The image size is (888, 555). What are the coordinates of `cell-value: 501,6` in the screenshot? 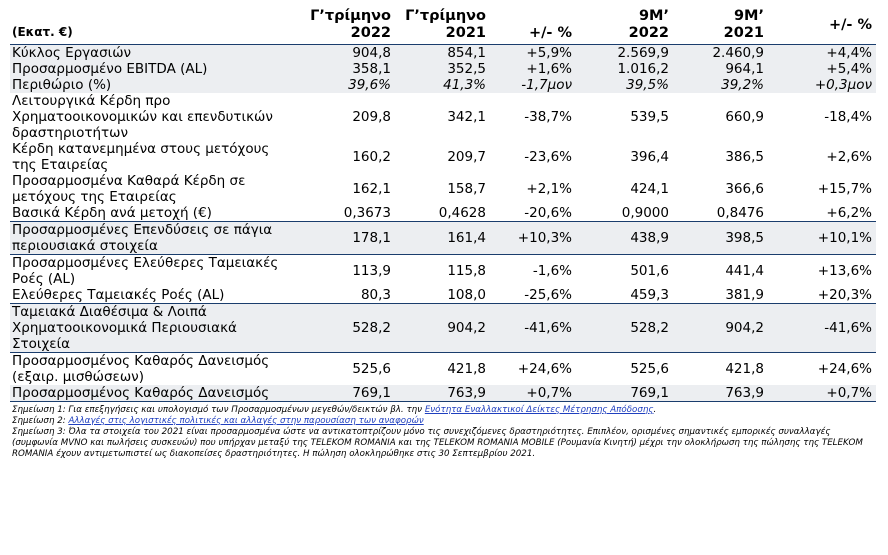 It's located at (649, 271).